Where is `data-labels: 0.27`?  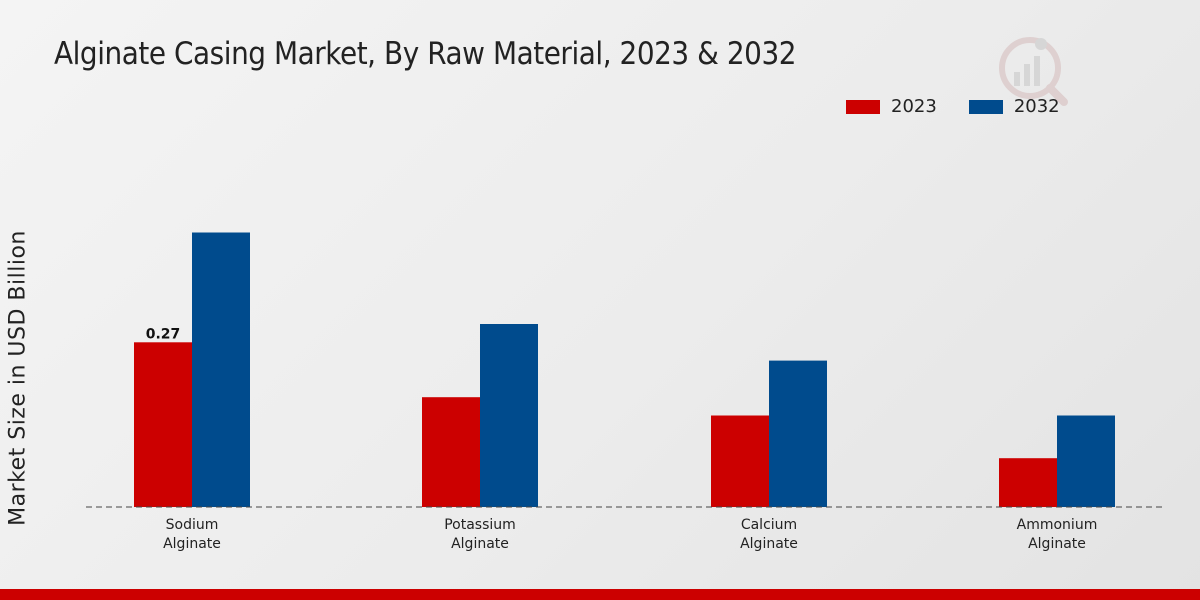
data-labels: 0.27 is located at coordinates (163, 334).